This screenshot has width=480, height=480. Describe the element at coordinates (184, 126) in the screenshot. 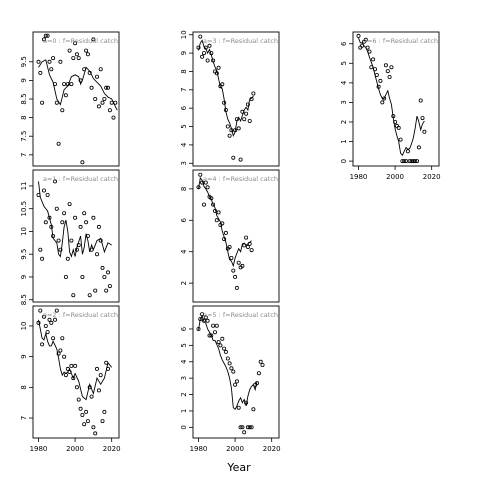

I see `y-tick-label: 5` at that location.